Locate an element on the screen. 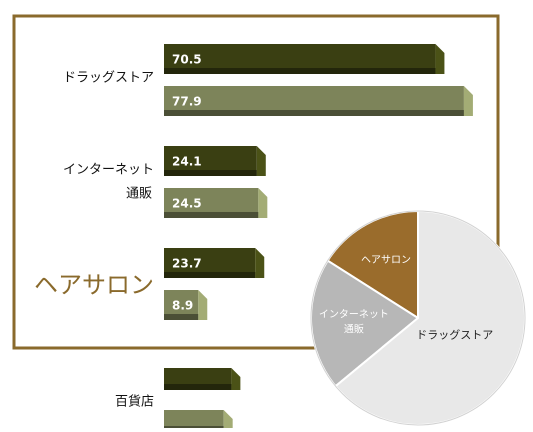 This screenshot has height=432, width=533. bar: 70.5 is located at coordinates (304, 59).